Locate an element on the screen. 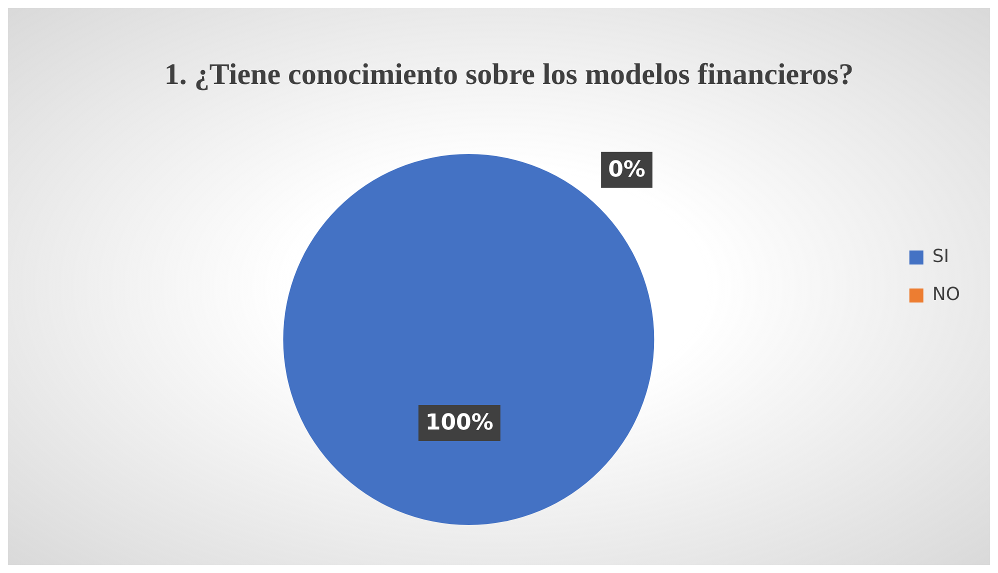 This screenshot has height=573, width=998. text: 0% is located at coordinates (627, 170).